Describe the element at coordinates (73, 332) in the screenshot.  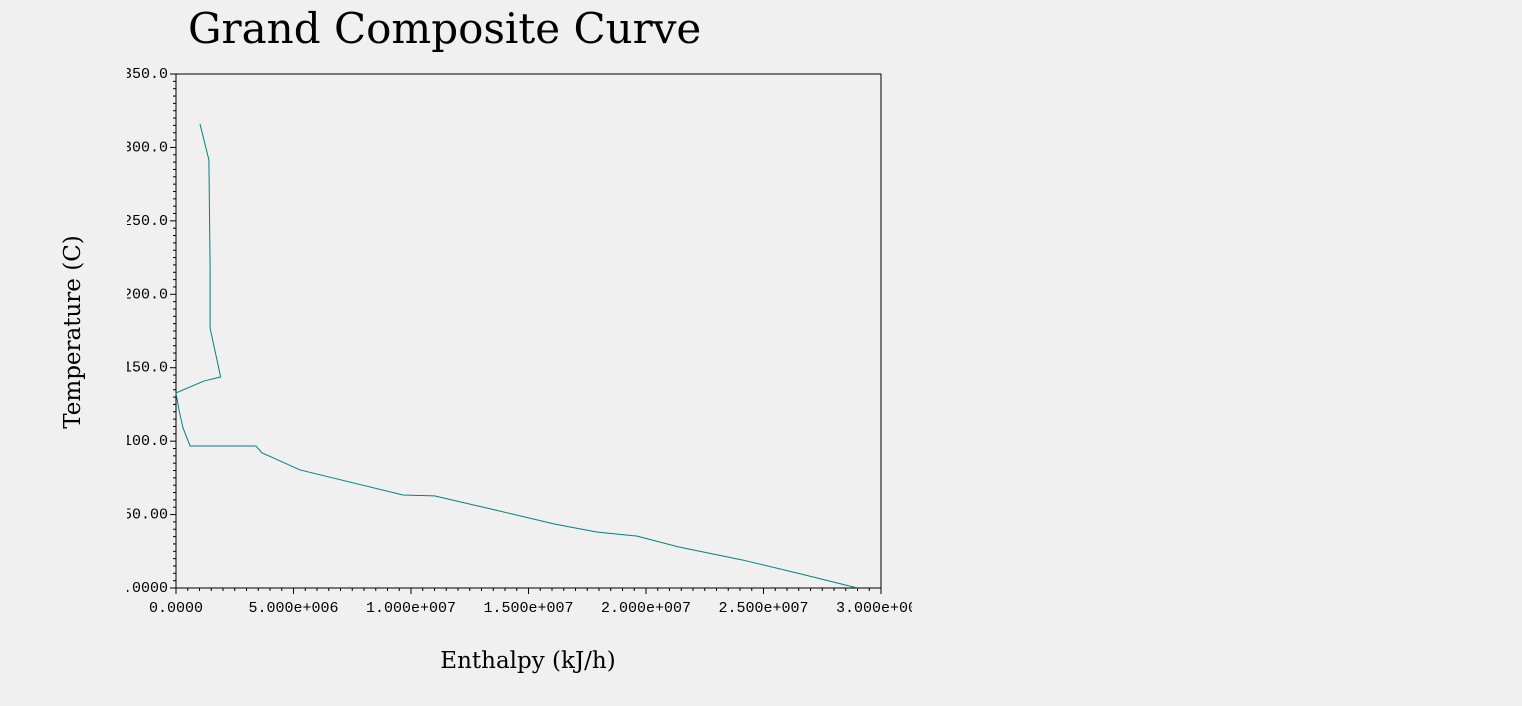
I see `y-axis-label: Temperature (C)` at that location.